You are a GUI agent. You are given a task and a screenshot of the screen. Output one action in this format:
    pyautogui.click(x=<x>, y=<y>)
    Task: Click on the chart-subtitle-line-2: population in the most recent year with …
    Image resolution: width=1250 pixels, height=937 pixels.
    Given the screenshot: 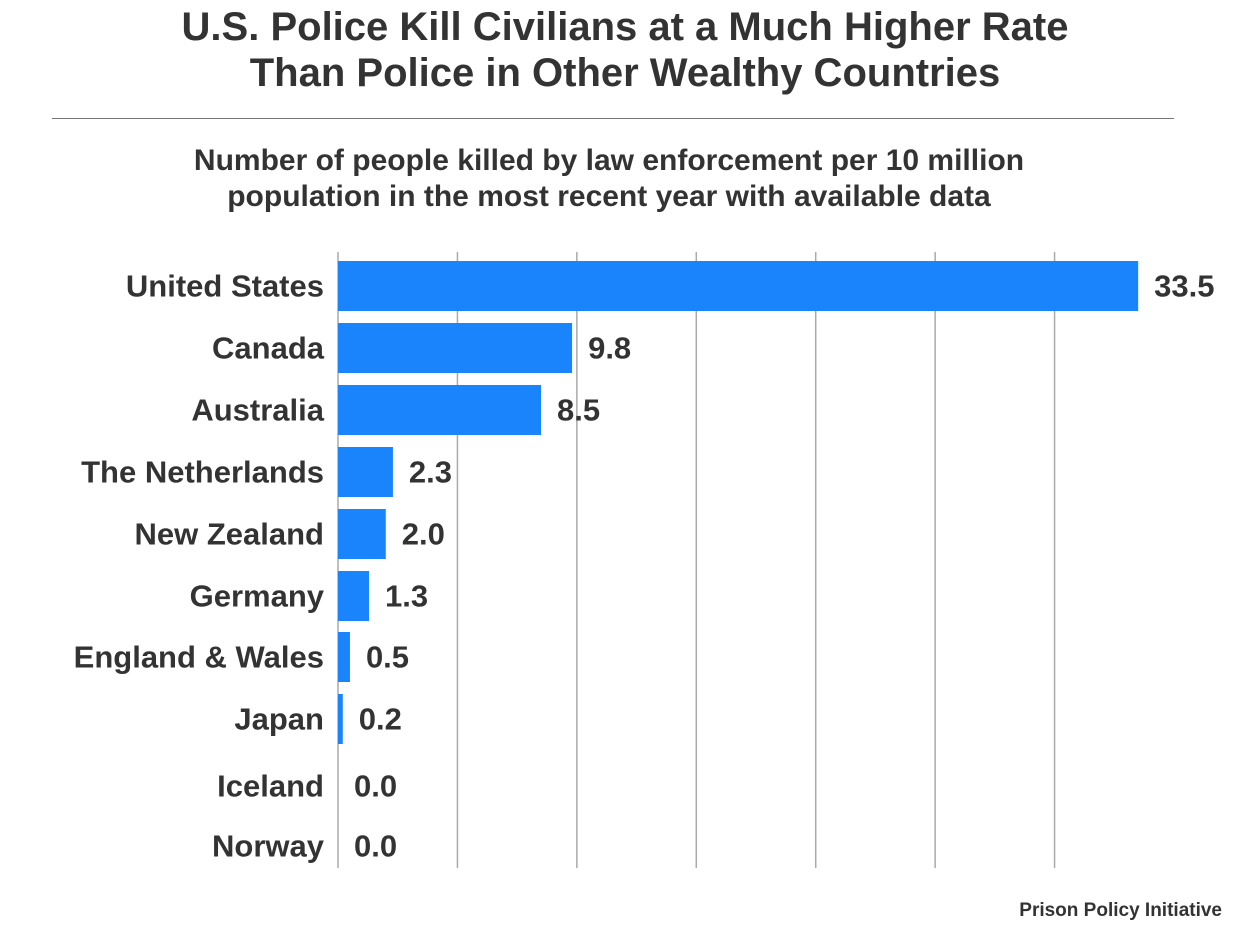 What is the action you would take?
    pyautogui.click(x=609, y=196)
    